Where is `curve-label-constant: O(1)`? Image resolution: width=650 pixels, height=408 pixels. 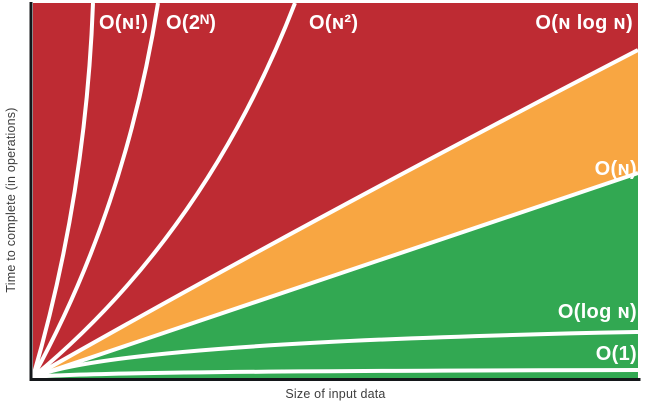
curve-label-constant: O(1) is located at coordinates (616, 354).